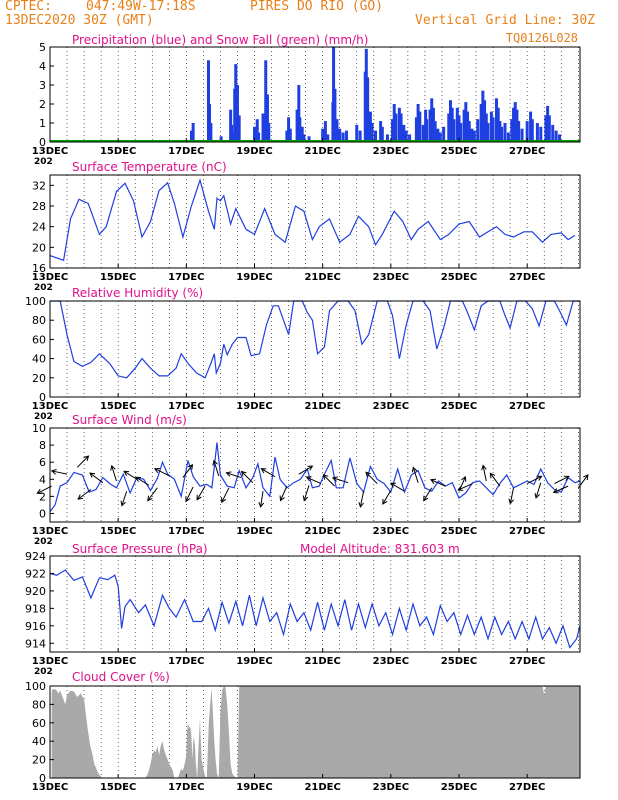 Image resolution: width=618 pixels, height=800 pixels. I want to click on cloud-ytick-label: 100, so click(35, 686).